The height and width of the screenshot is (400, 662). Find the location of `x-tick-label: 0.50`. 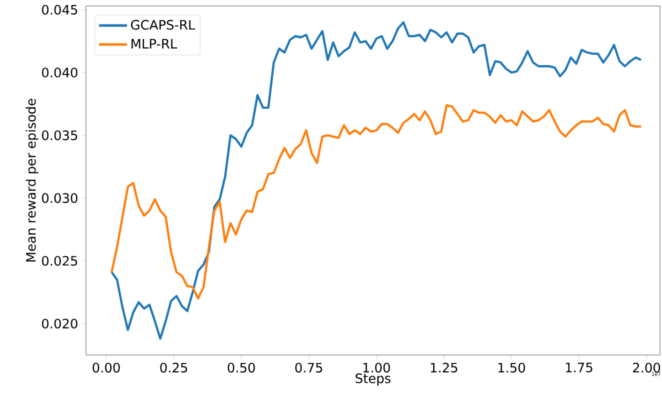

x-tick-label: 0.50 is located at coordinates (241, 367).